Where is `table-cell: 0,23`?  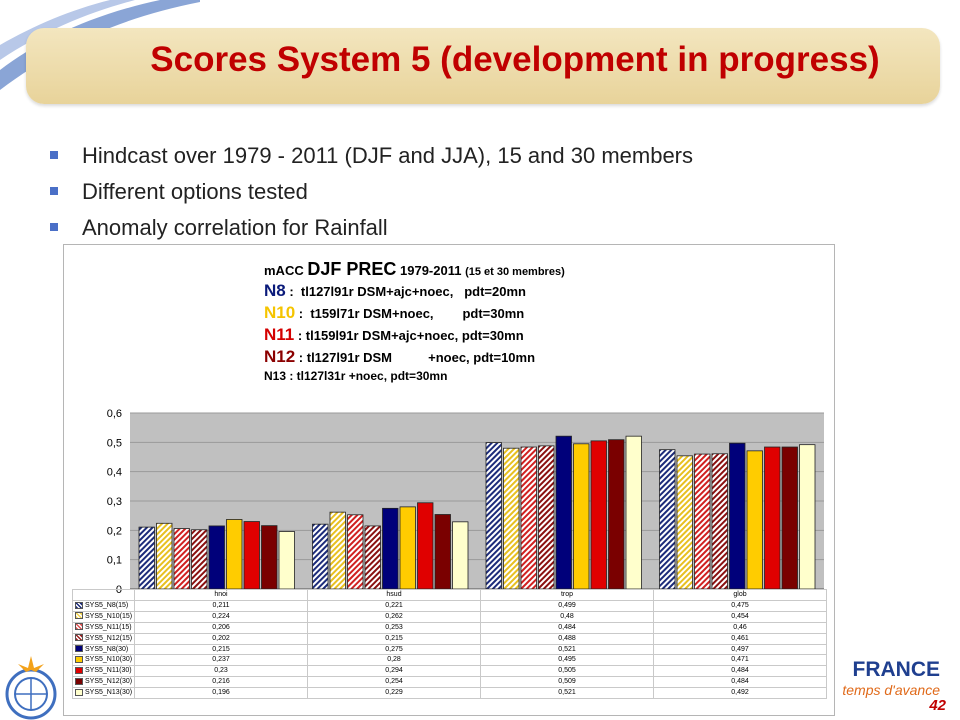 table-cell: 0,23 is located at coordinates (221, 671).